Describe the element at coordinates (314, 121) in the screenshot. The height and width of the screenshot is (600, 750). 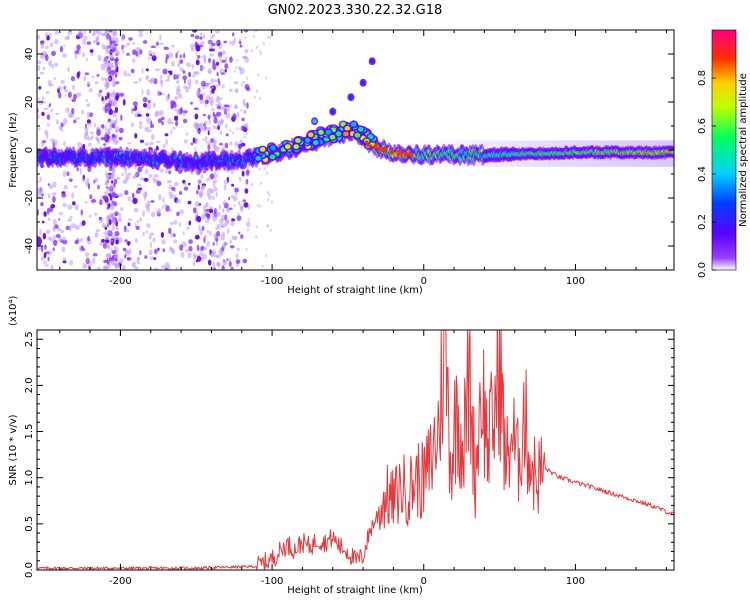
I see `spectrogram-branch-point` at that location.